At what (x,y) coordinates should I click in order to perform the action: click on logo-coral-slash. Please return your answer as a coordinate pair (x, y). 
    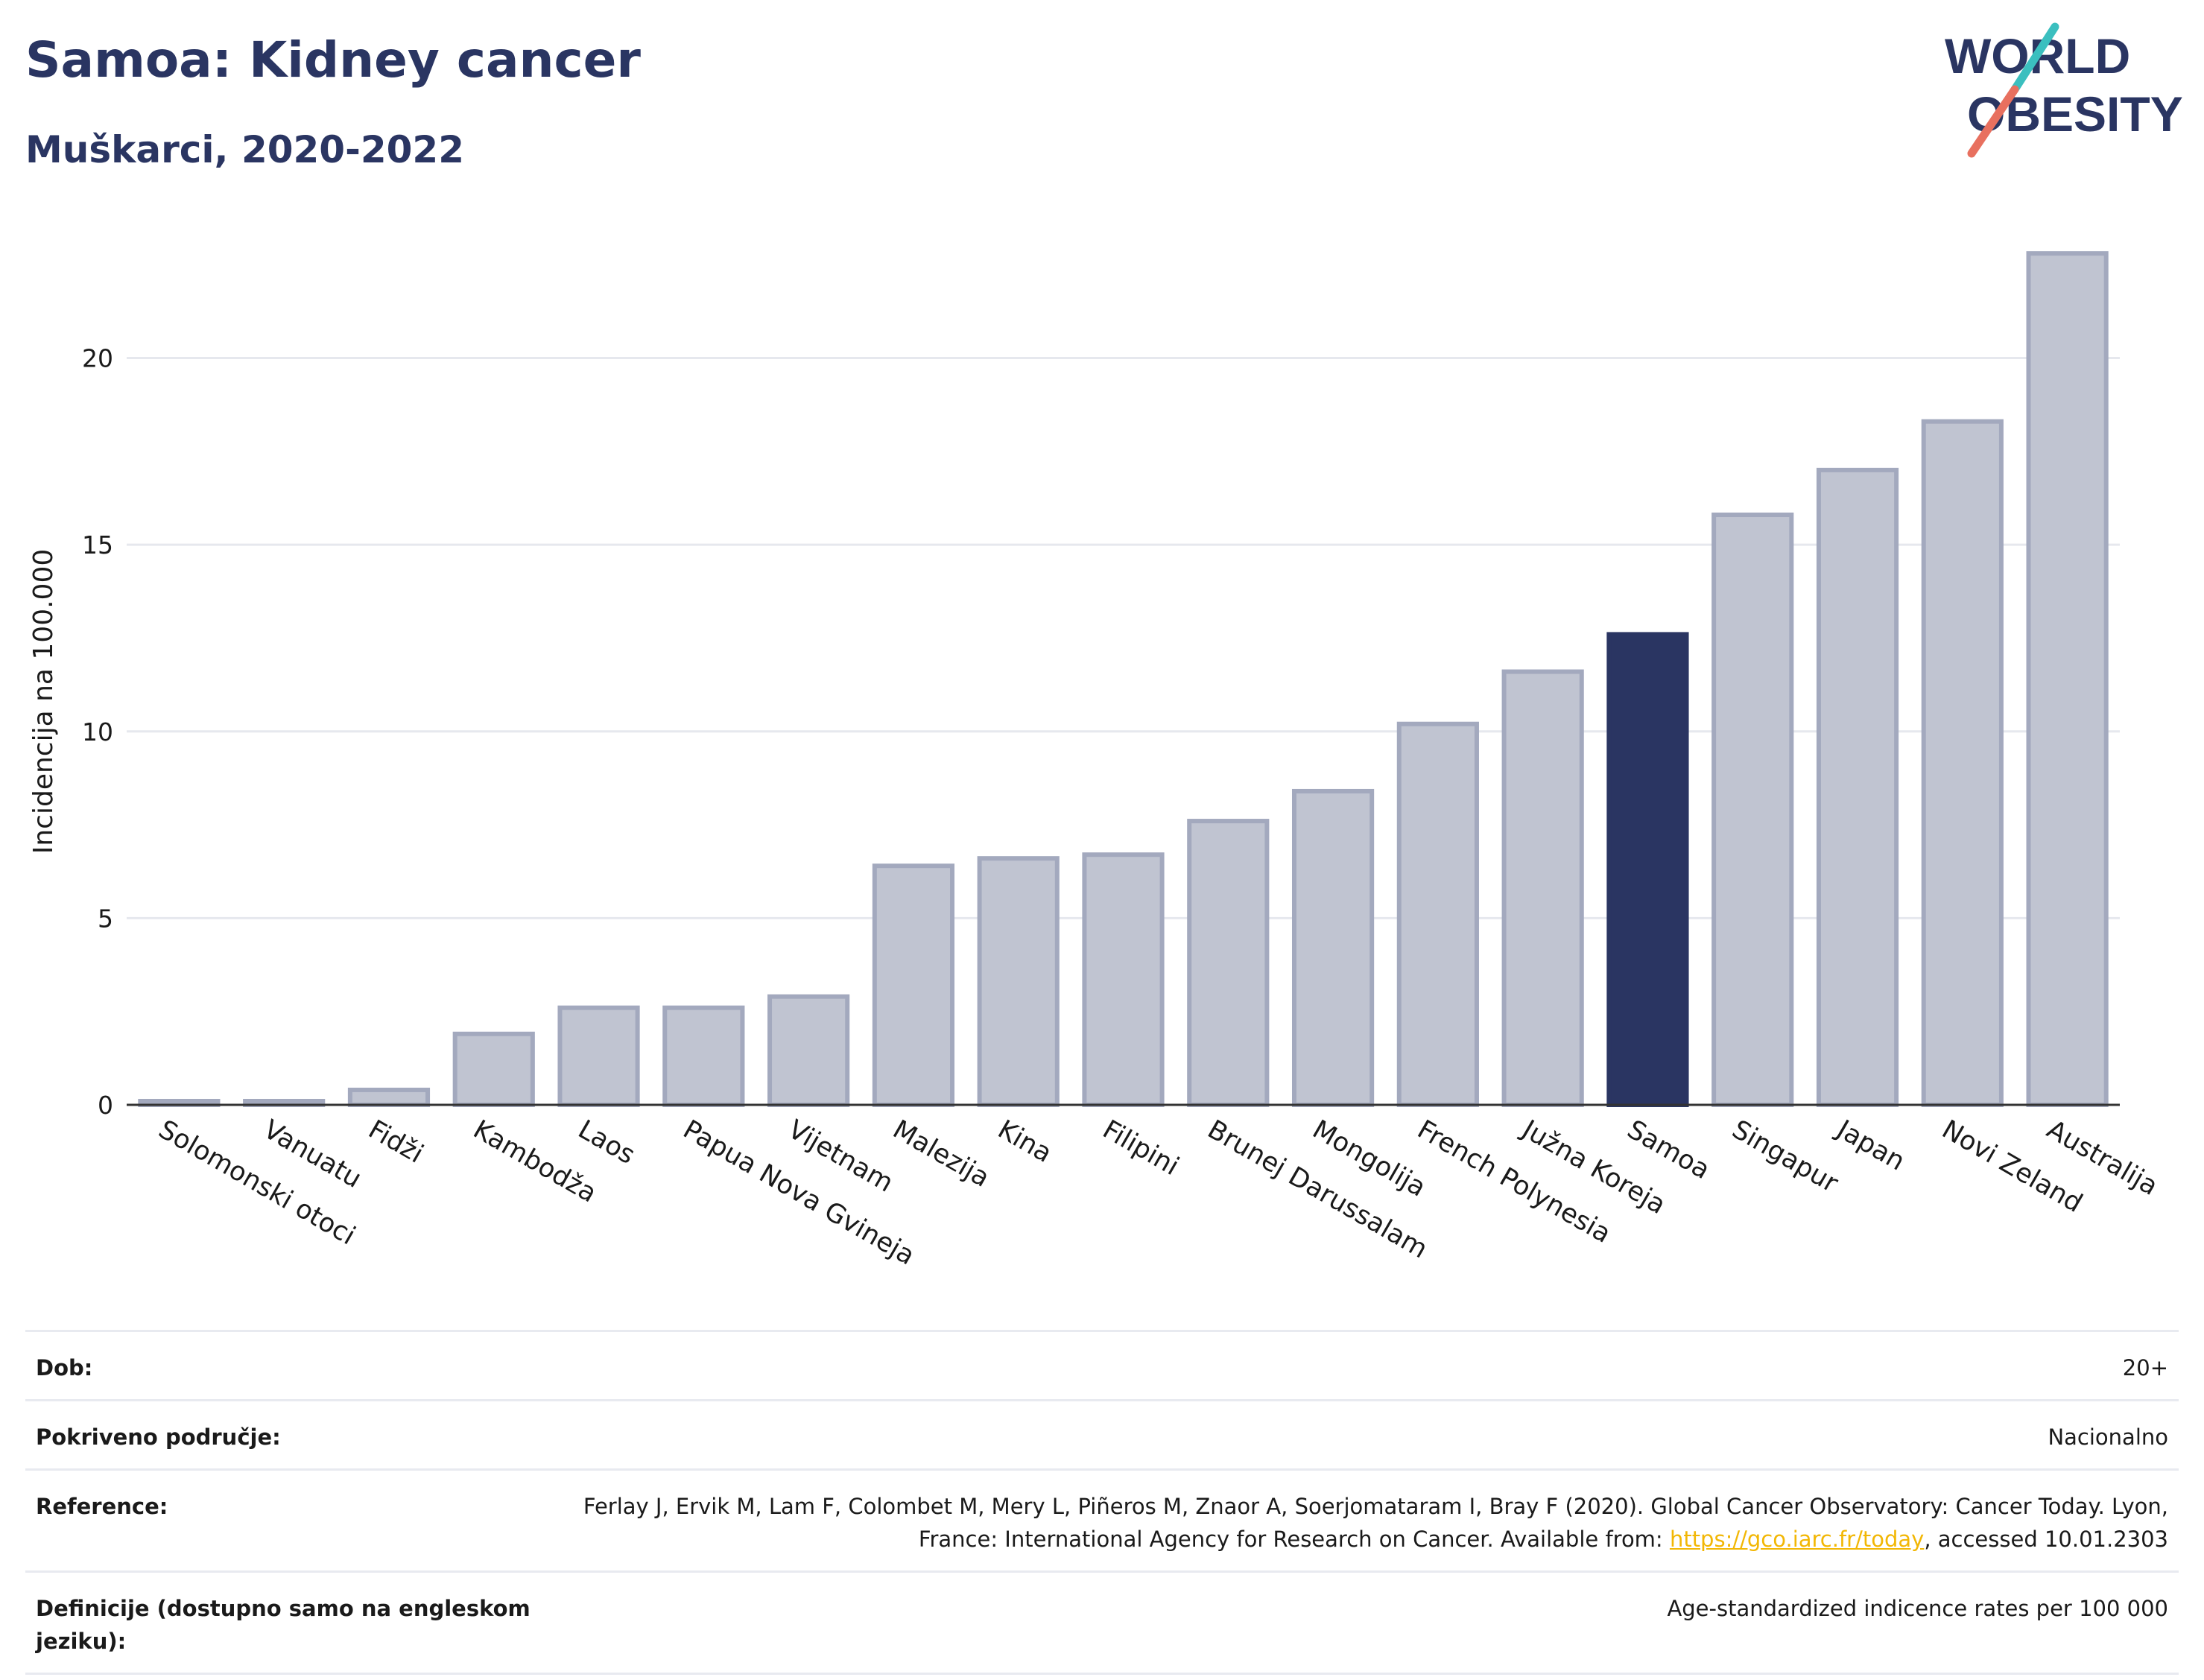
    Looking at the image, I should click on (1993, 121).